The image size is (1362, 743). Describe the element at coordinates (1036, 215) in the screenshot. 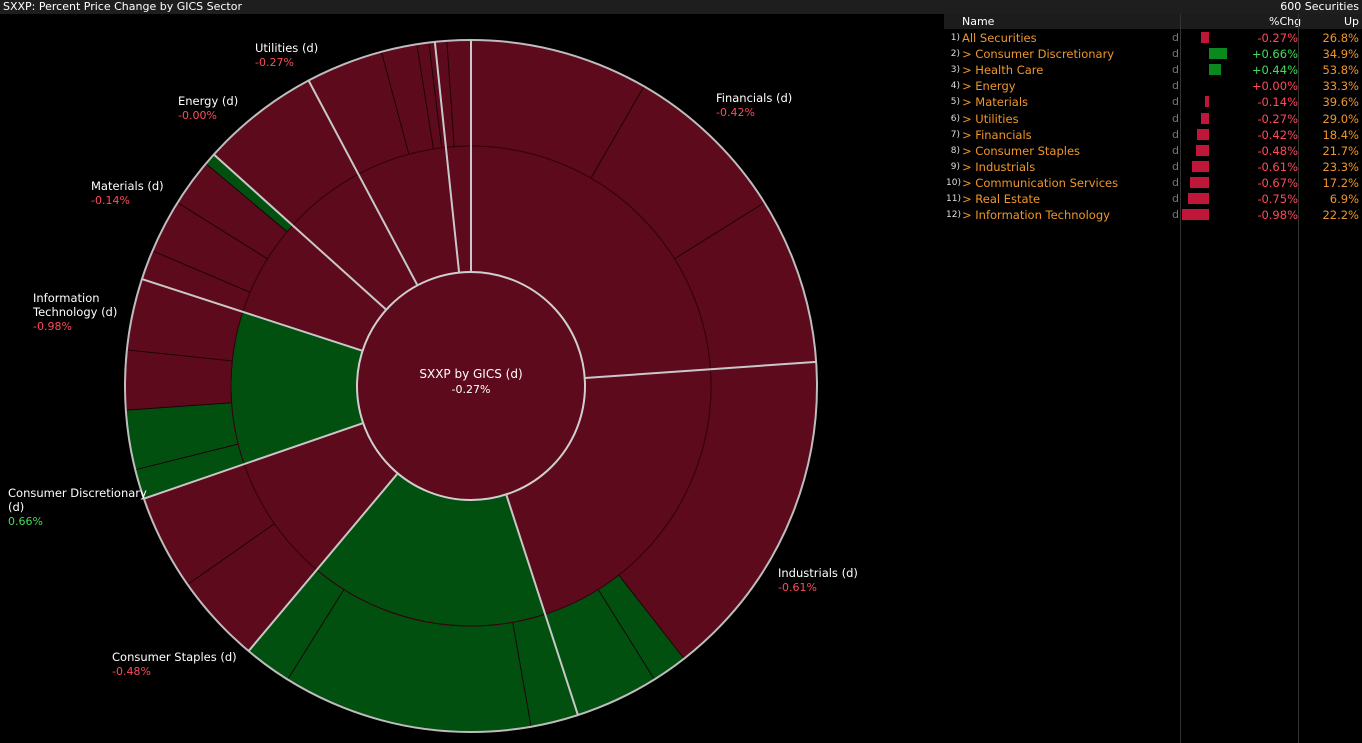

I see `row-name: > Information Technology` at that location.